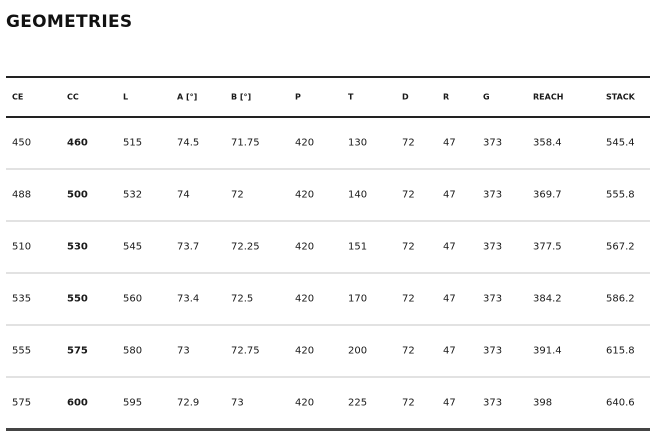 The height and width of the screenshot is (433, 650). Describe the element at coordinates (133, 299) in the screenshot. I see `table-cell: 560` at that location.